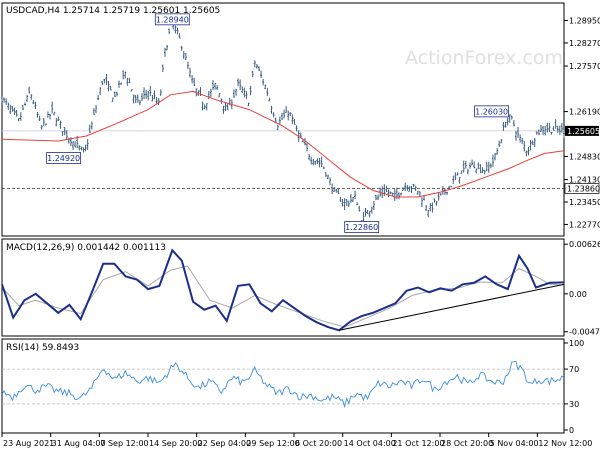 Image resolution: width=600 pixels, height=450 pixels. I want to click on macd-y-tick-label: 0.006269, so click(584, 244).